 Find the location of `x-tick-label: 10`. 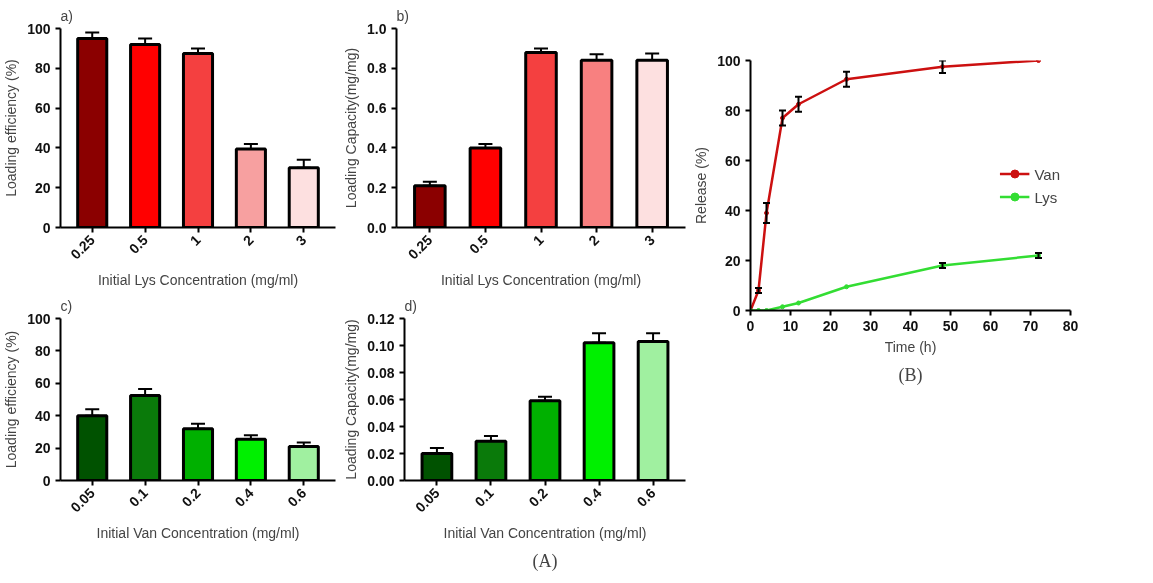

x-tick-label: 10 is located at coordinates (790, 325).